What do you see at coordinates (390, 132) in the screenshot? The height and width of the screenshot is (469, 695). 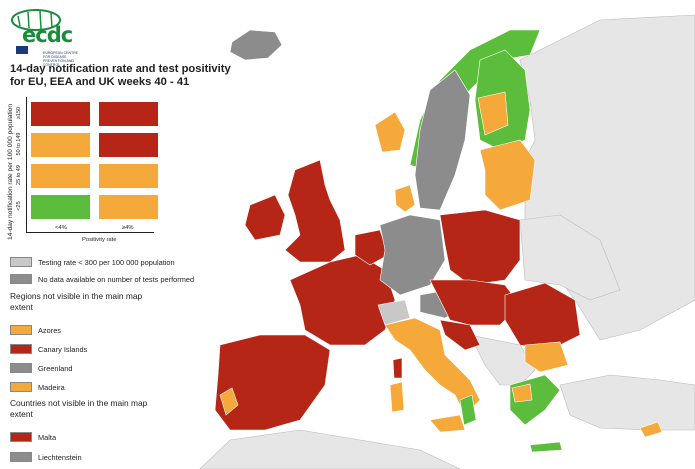 I see `norway-orange-patch` at bounding box center [390, 132].